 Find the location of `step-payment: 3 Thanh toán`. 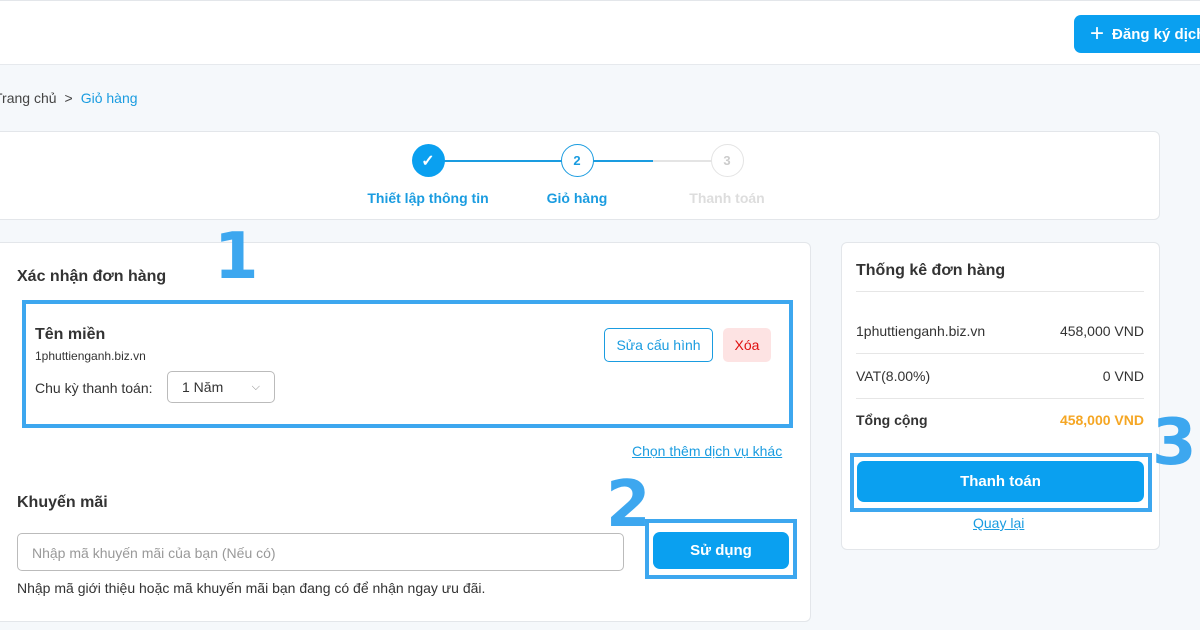

step-payment: 3 Thanh toán is located at coordinates (727, 175).